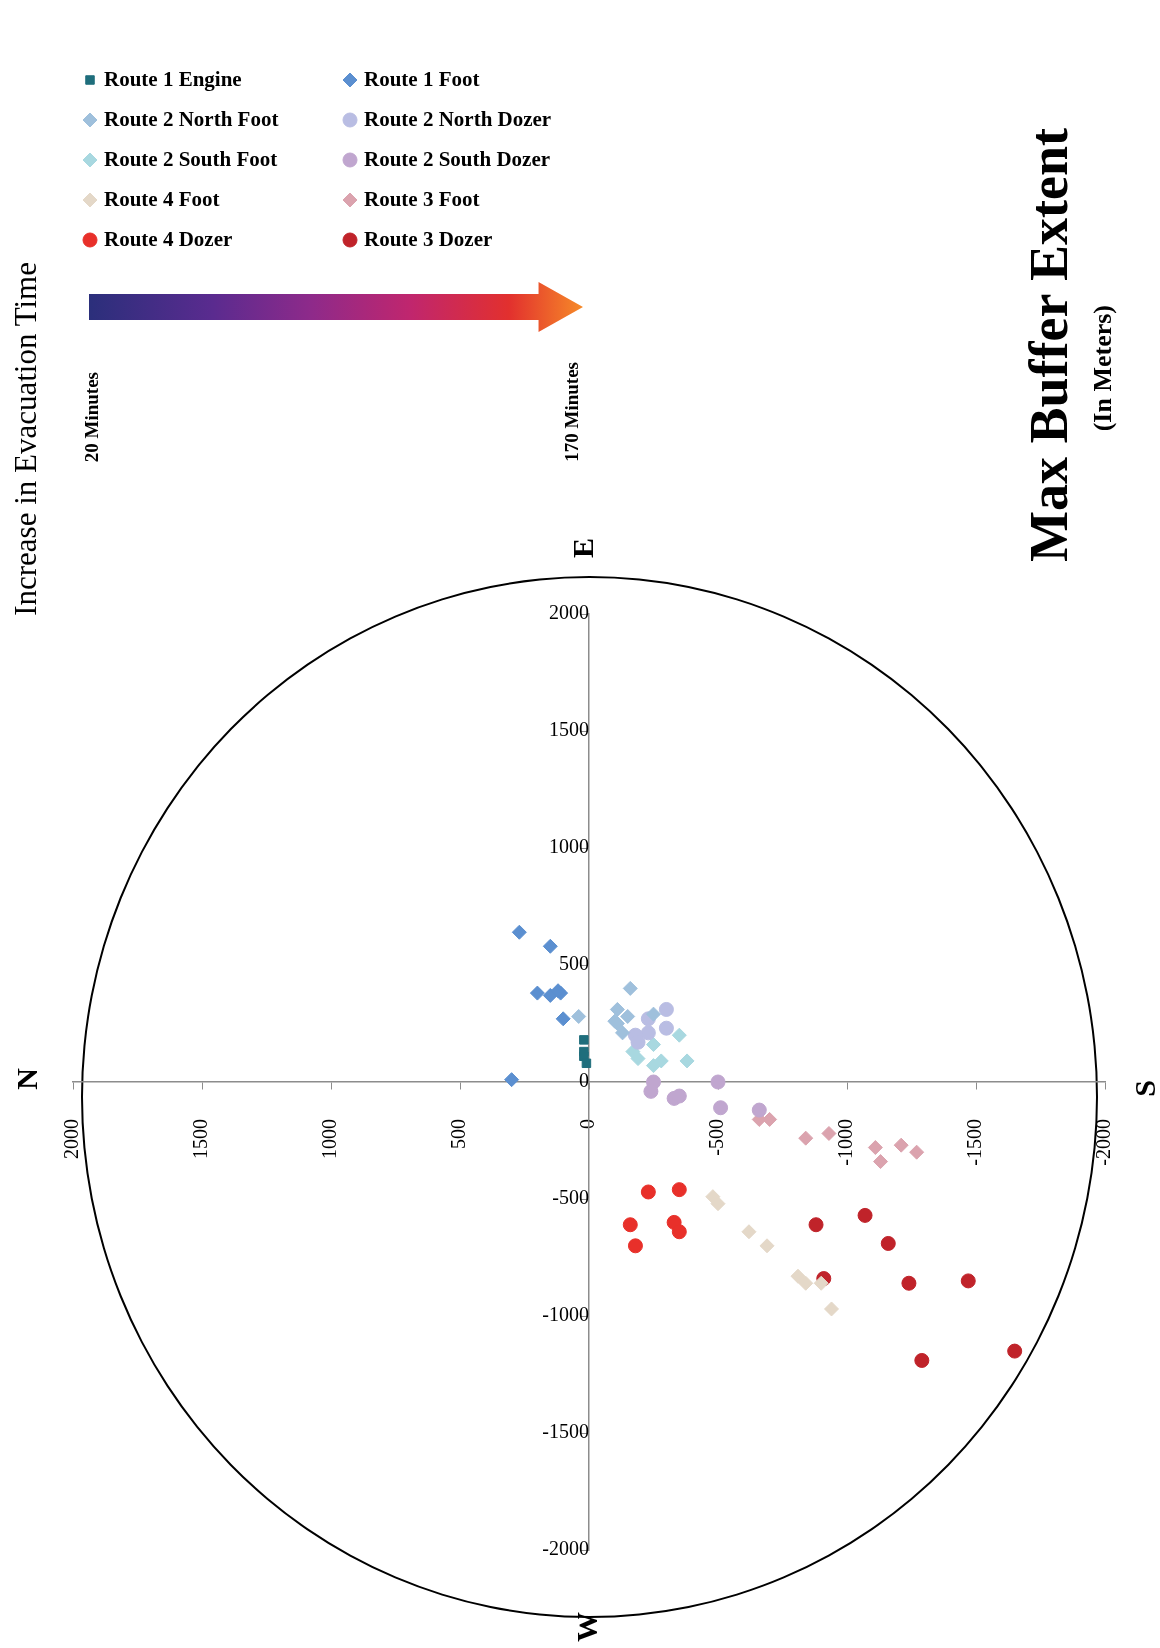  Describe the element at coordinates (458, 119) in the screenshot. I see `legend-label: Route 2 North Dozer` at that location.